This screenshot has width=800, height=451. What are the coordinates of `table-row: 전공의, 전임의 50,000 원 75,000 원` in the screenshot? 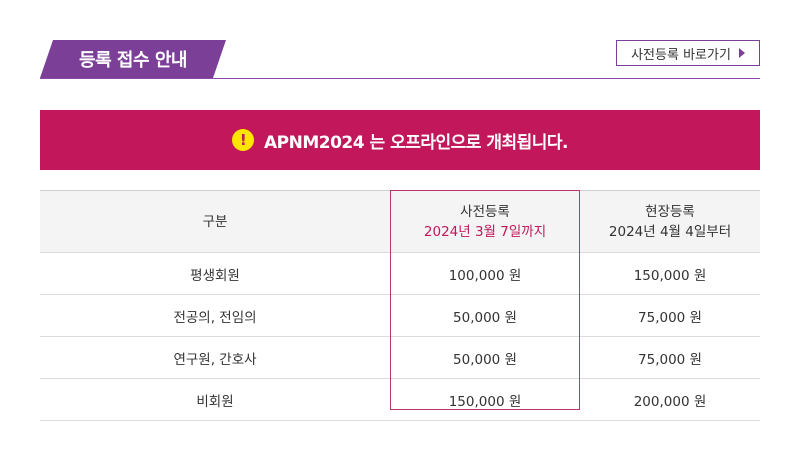 It's located at (400, 315).